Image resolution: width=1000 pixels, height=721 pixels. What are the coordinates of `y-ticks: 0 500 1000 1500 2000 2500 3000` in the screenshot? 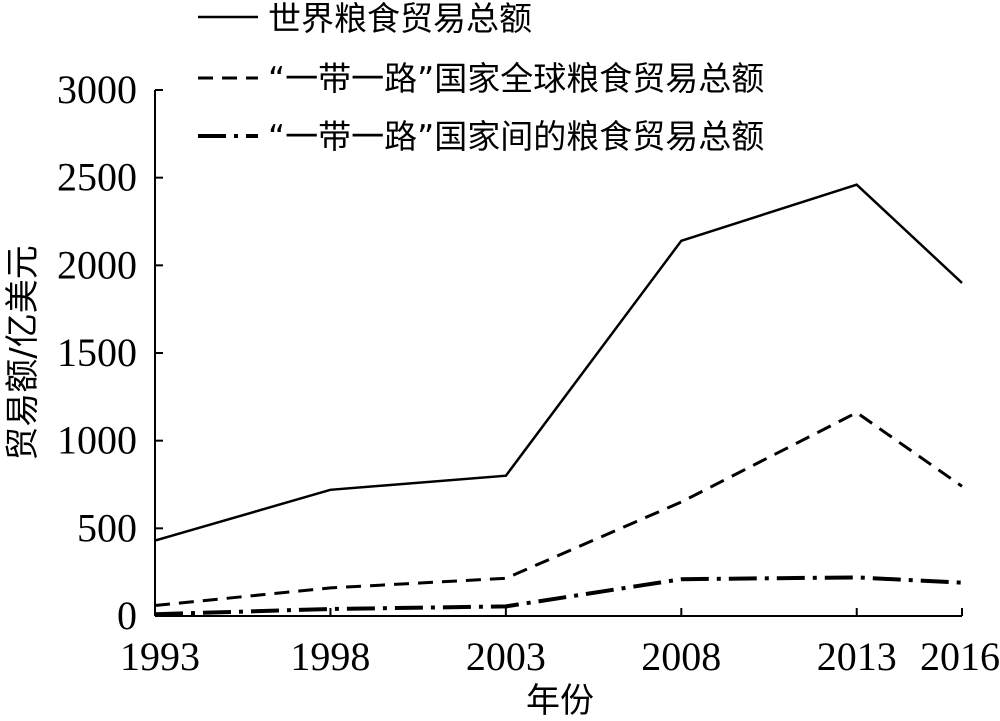 It's located at (110, 352).